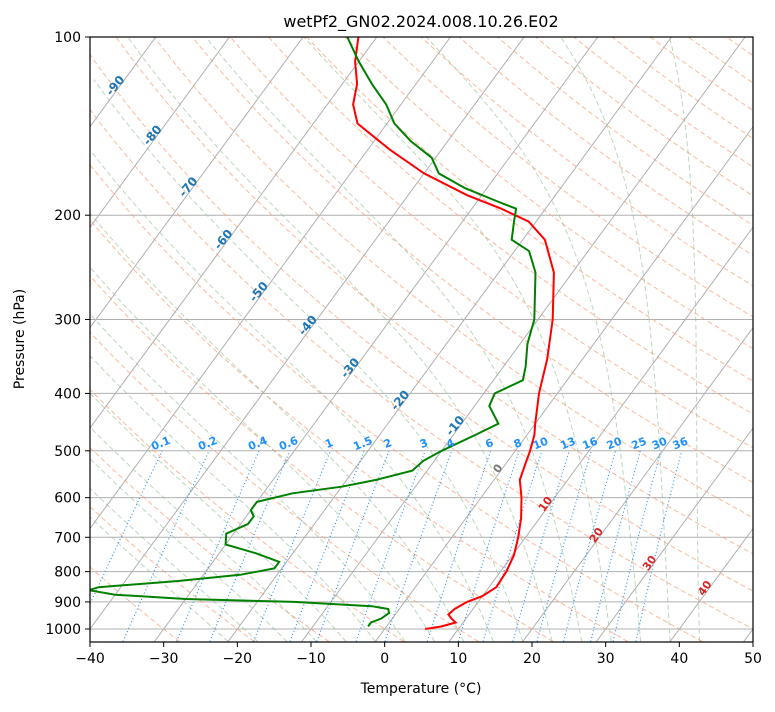  What do you see at coordinates (67, 538) in the screenshot?
I see `y-tick-label: 700` at bounding box center [67, 538].